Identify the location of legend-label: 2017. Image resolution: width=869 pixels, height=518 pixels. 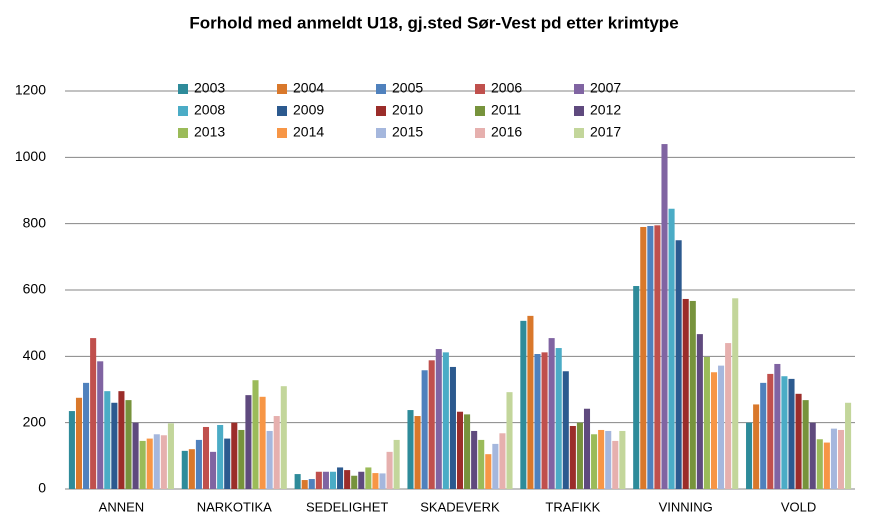
(605, 132).